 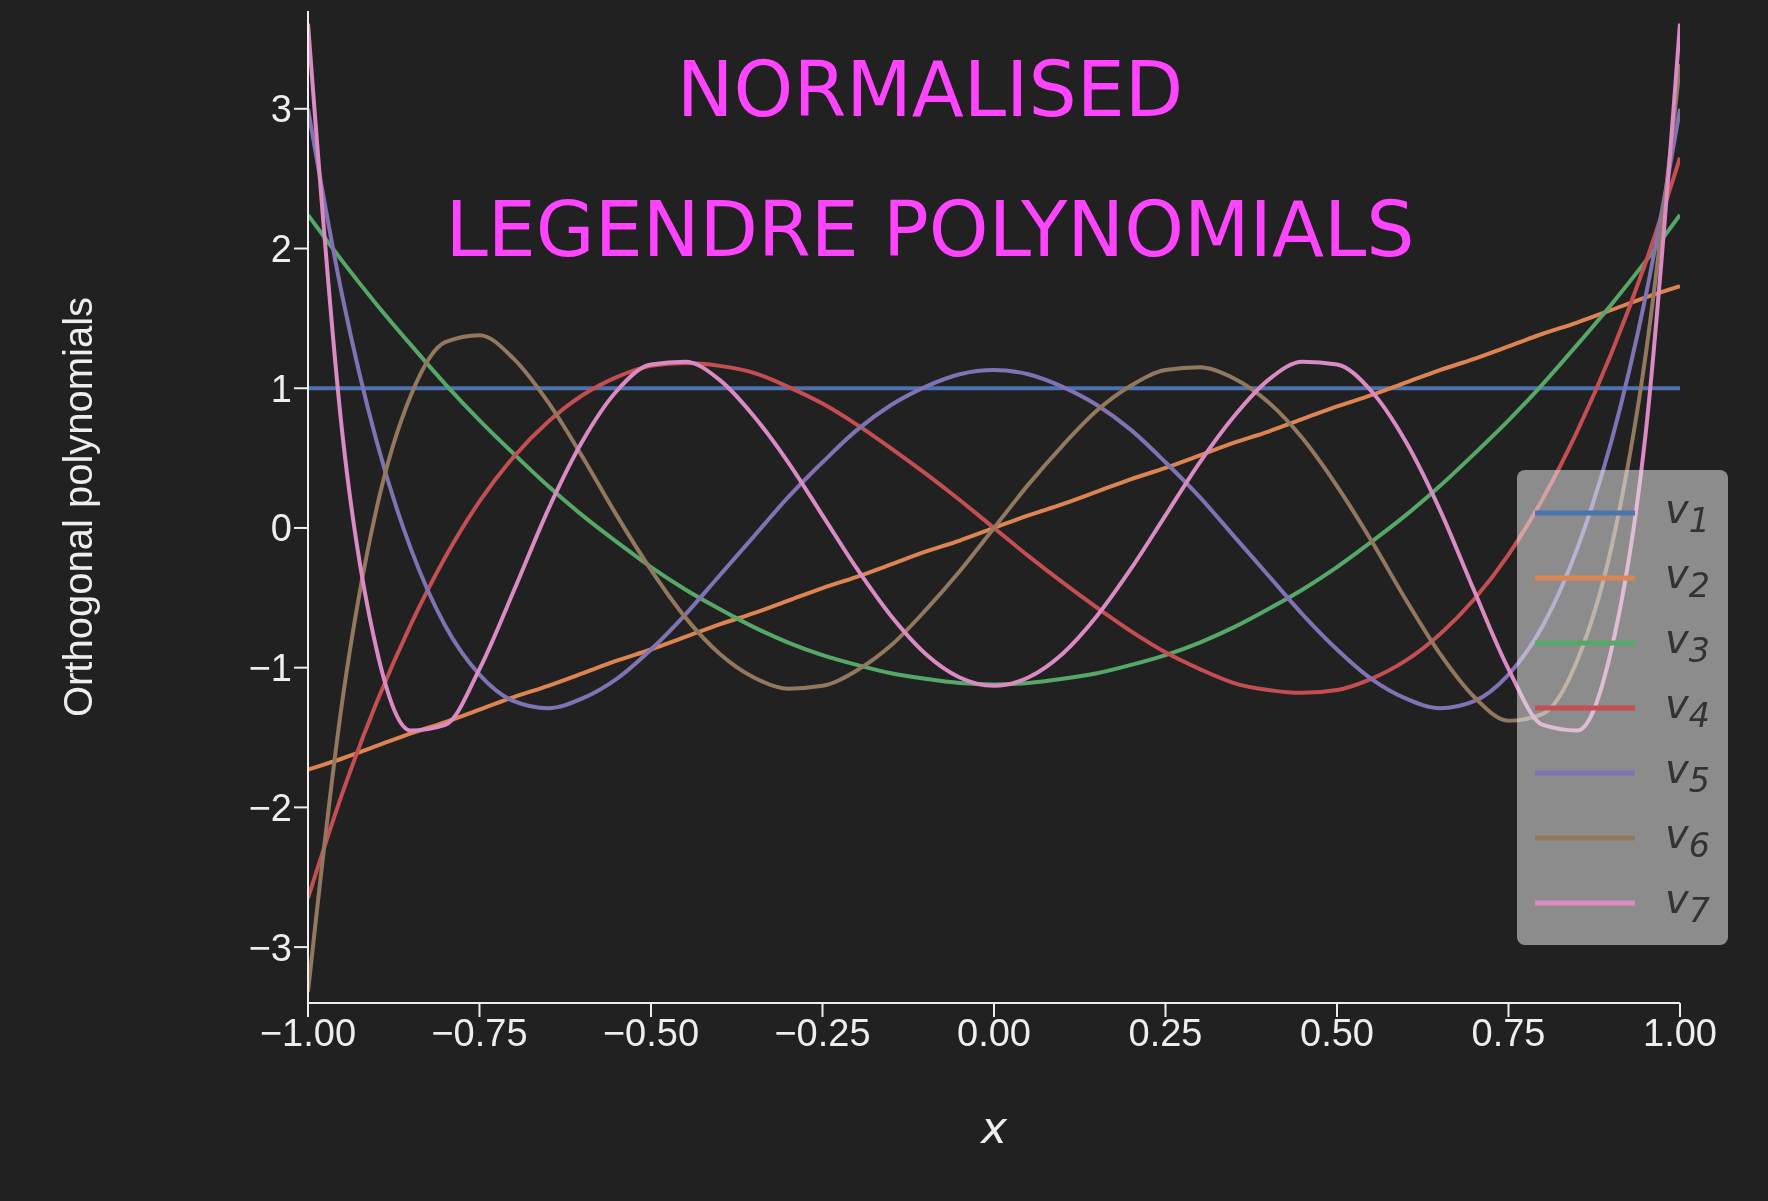 I want to click on x-tick-label: −0.75, so click(x=479, y=1032).